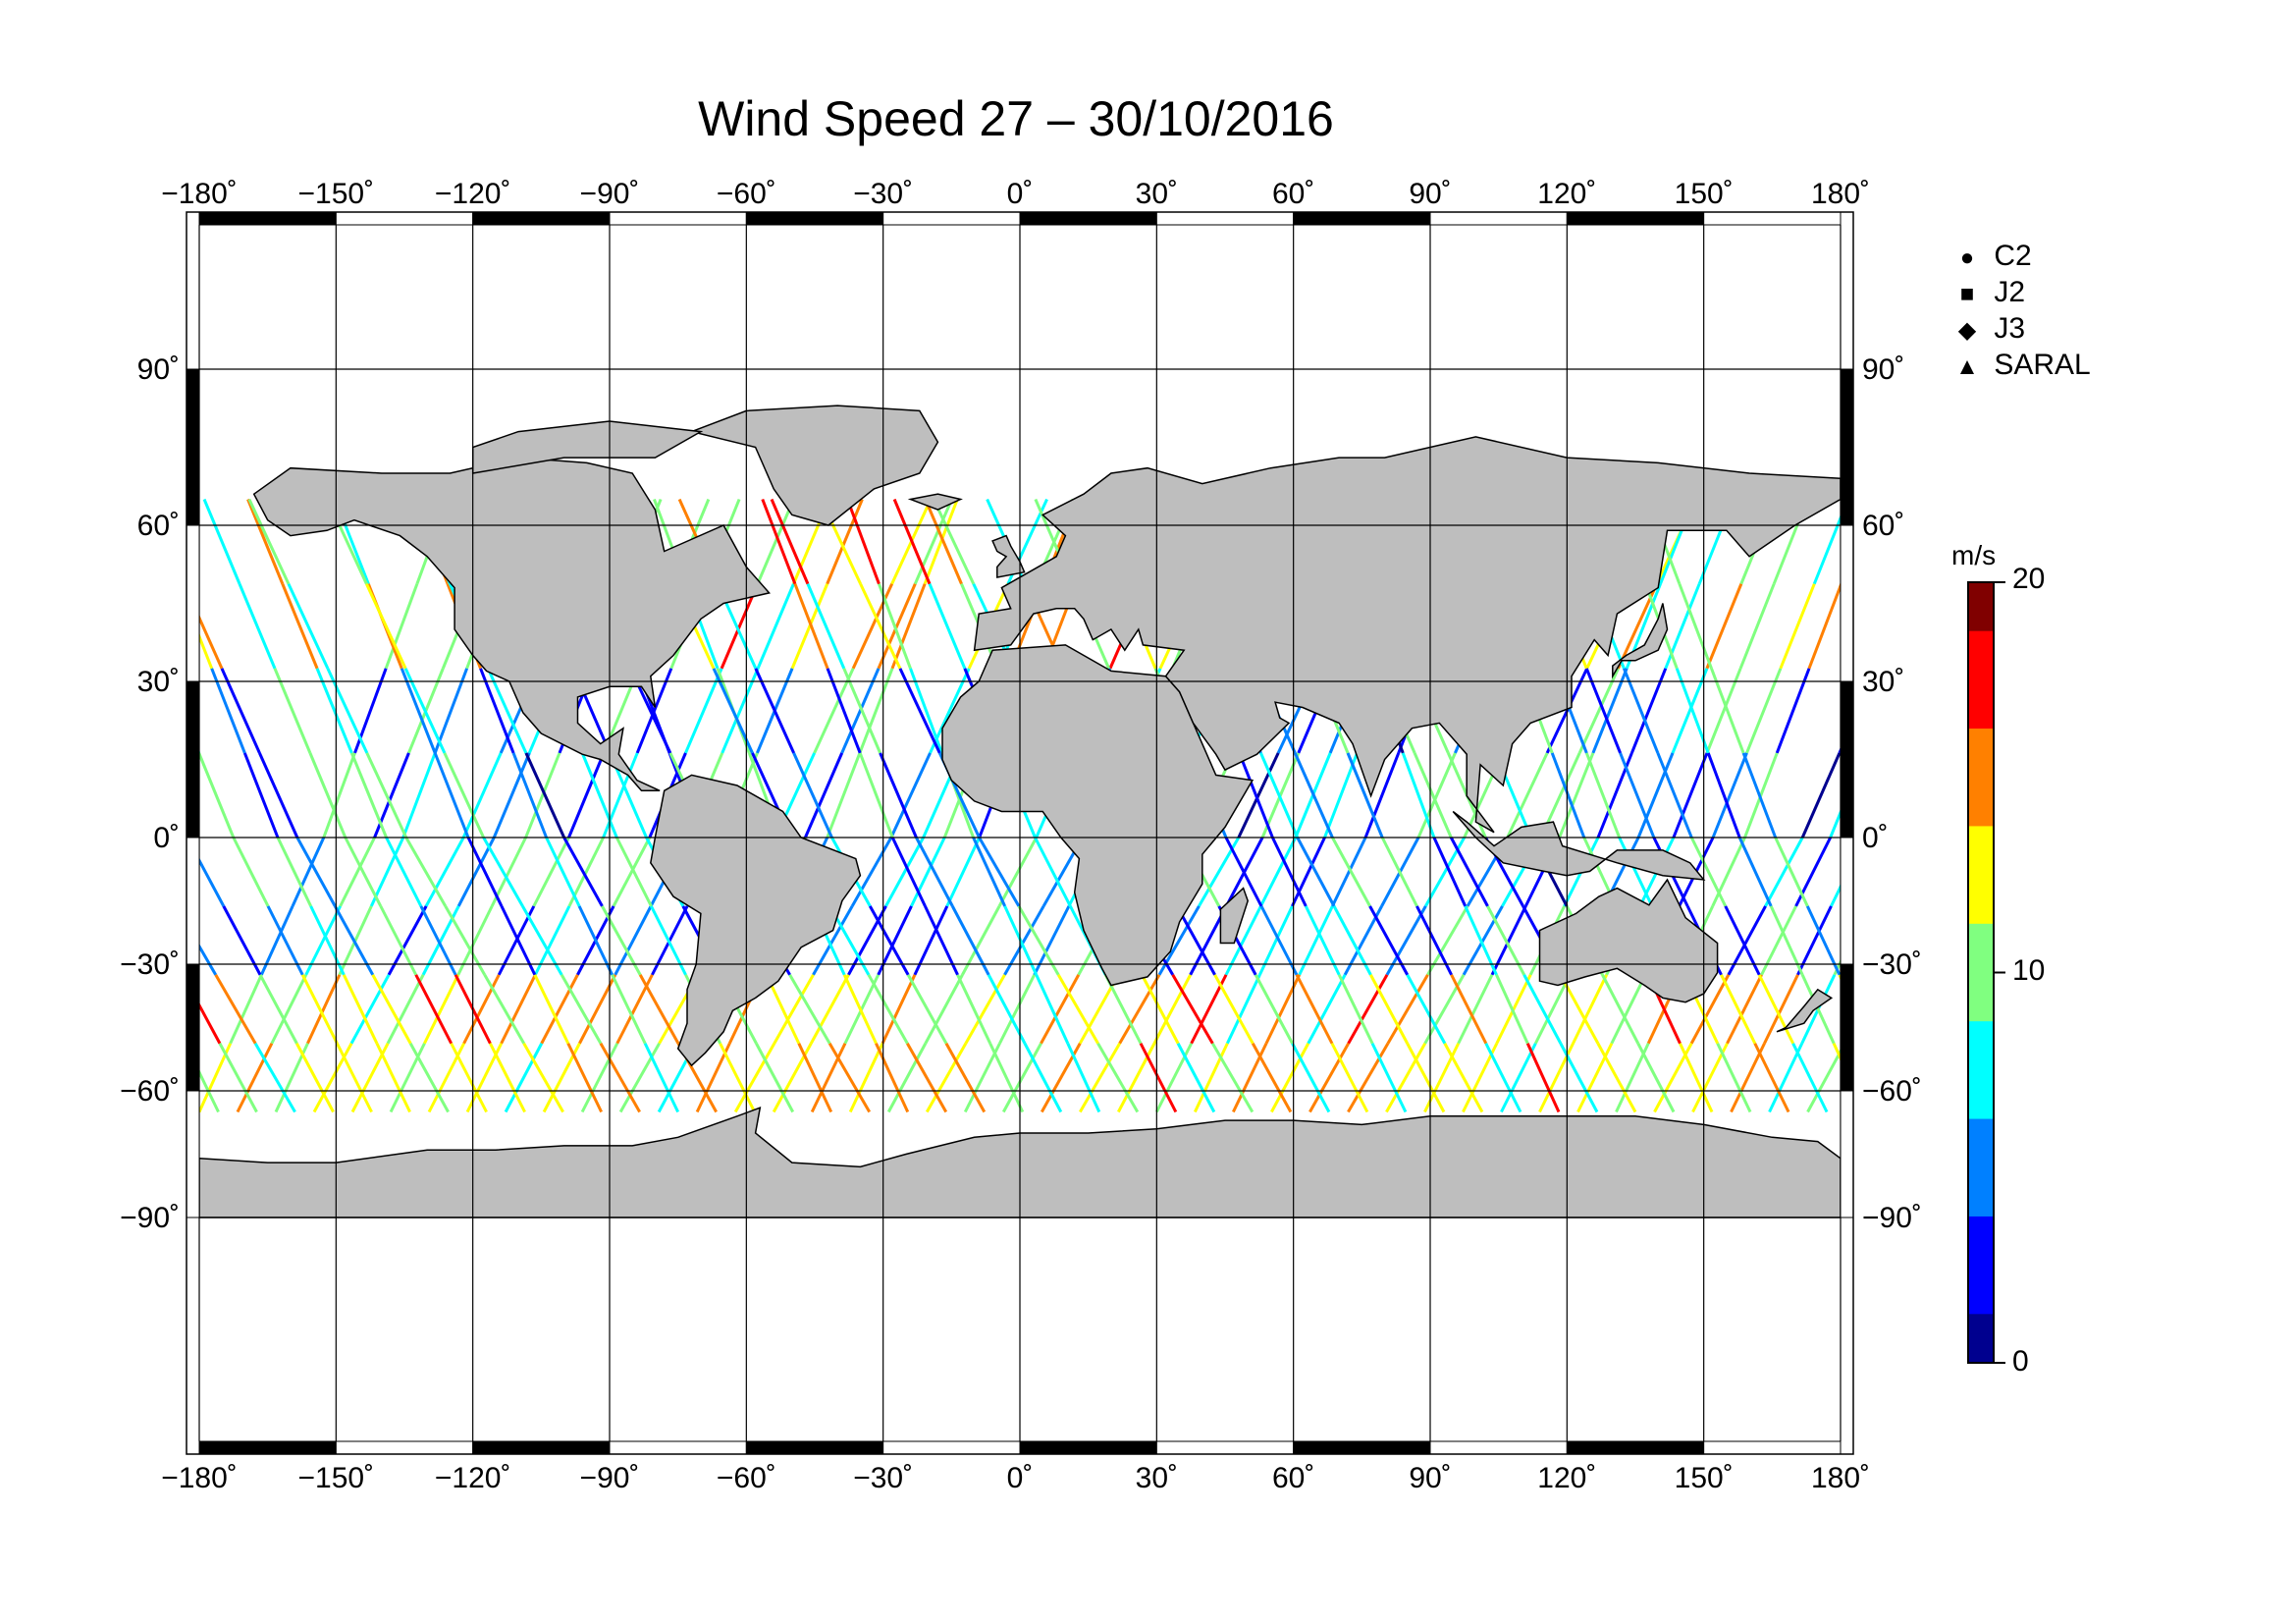 This screenshot has height=1623, width=2296. I want to click on lon-tick-label-bottom: 60˚, so click(1293, 1478).